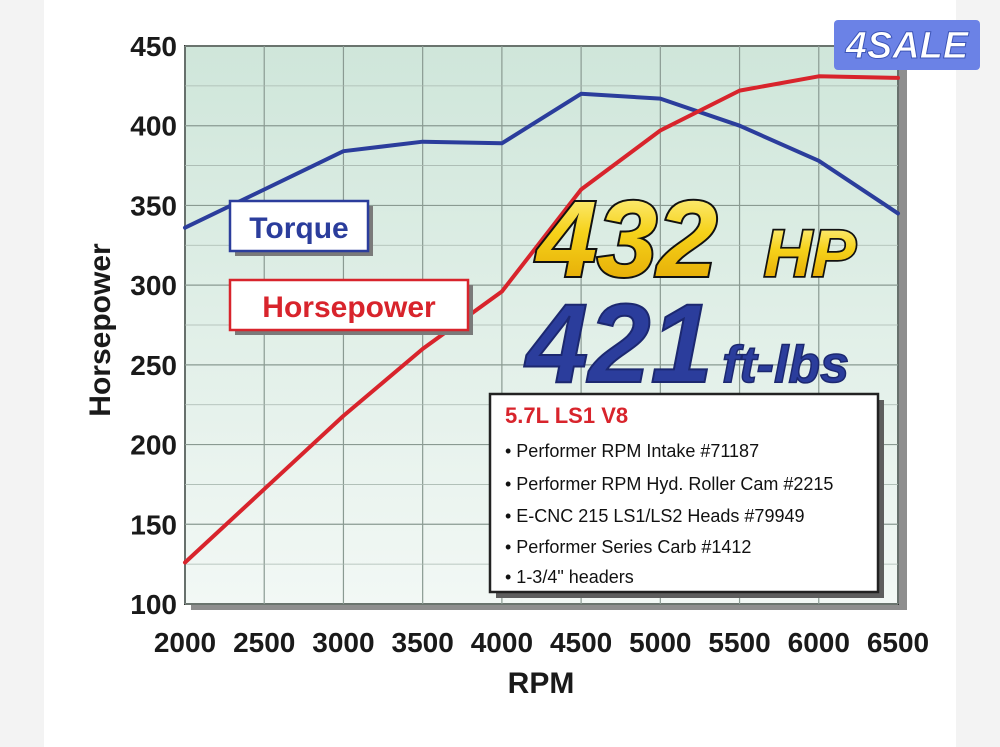 This screenshot has width=1000, height=747. What do you see at coordinates (810, 253) in the screenshot?
I see `peak-hp-unit: HP` at bounding box center [810, 253].